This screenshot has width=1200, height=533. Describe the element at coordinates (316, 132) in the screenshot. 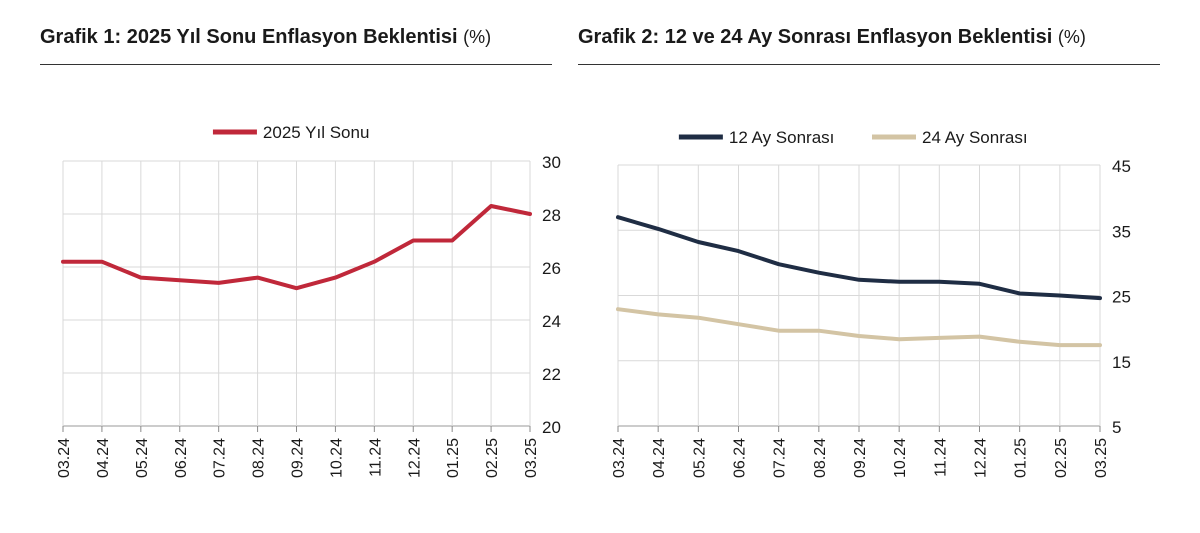

I see `legend-label: 2025 Yıl Sonu` at that location.